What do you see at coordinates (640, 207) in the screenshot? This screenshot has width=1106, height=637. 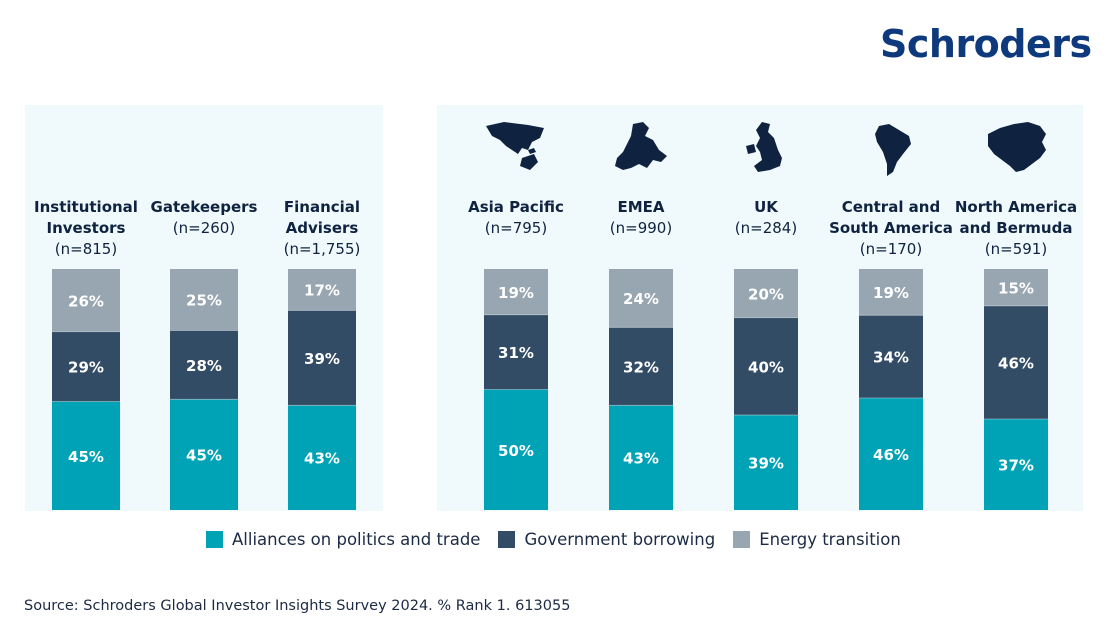 I see `category-title: EMEA` at bounding box center [640, 207].